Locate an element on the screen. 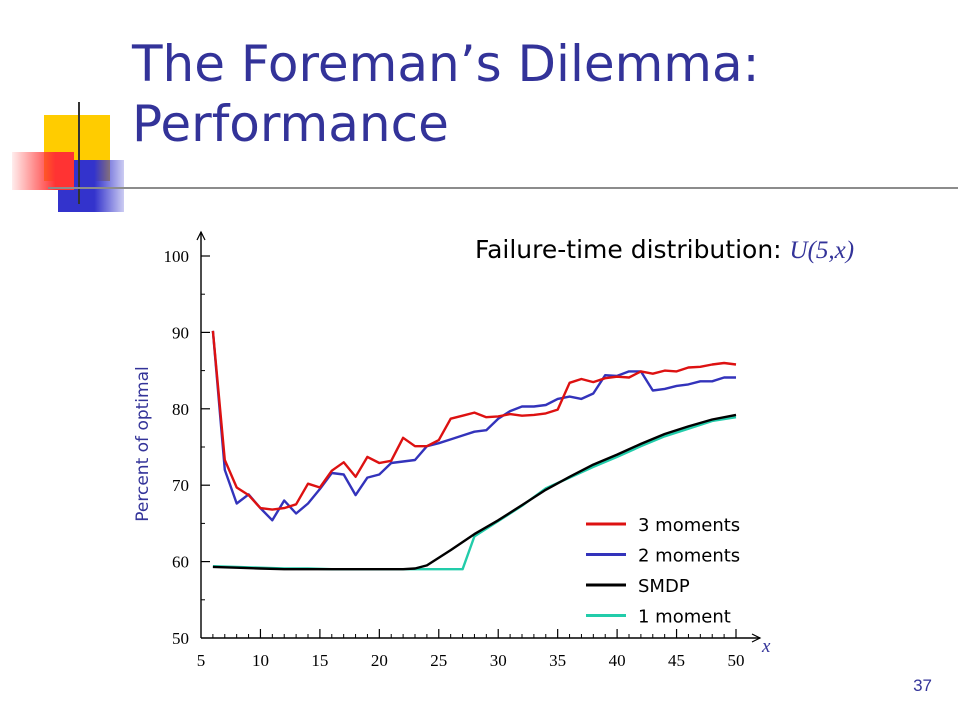  x-tick-label: 25 is located at coordinates (438, 660).